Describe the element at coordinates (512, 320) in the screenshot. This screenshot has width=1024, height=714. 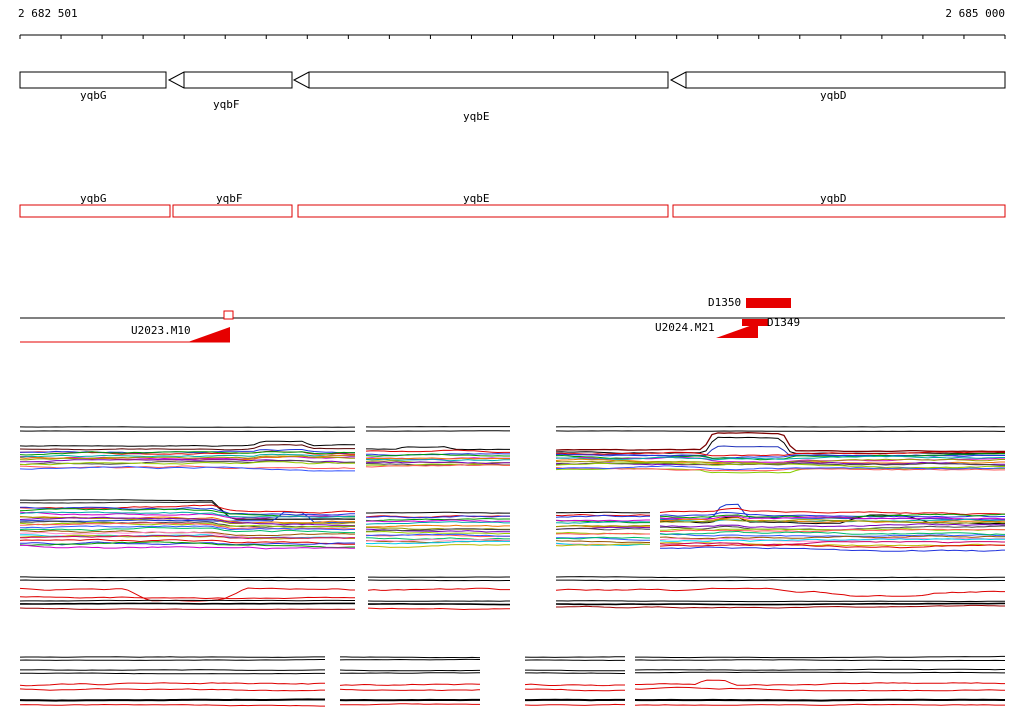
I see `primer-markers-track` at that location.